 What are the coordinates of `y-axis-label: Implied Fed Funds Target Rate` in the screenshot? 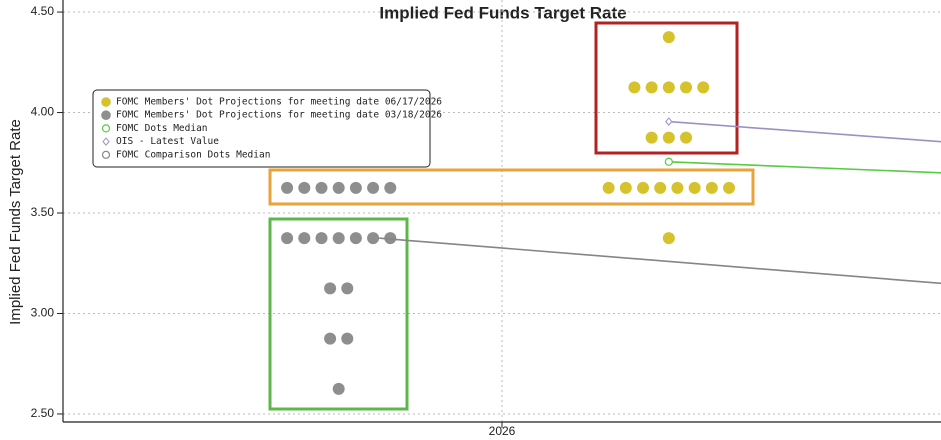 It's located at (15, 222).